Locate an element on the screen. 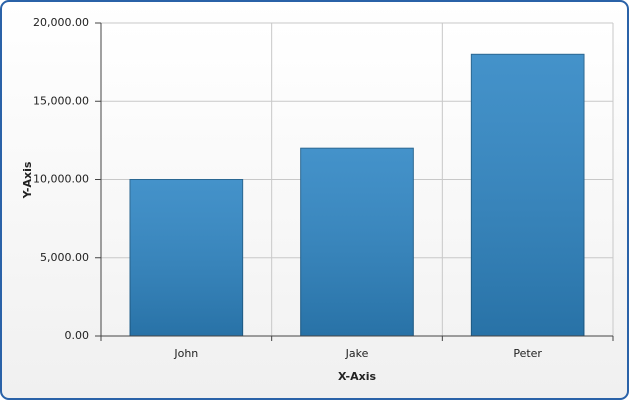 Image resolution: width=630 pixels, height=401 pixels. x-tick-label: John is located at coordinates (185, 353).